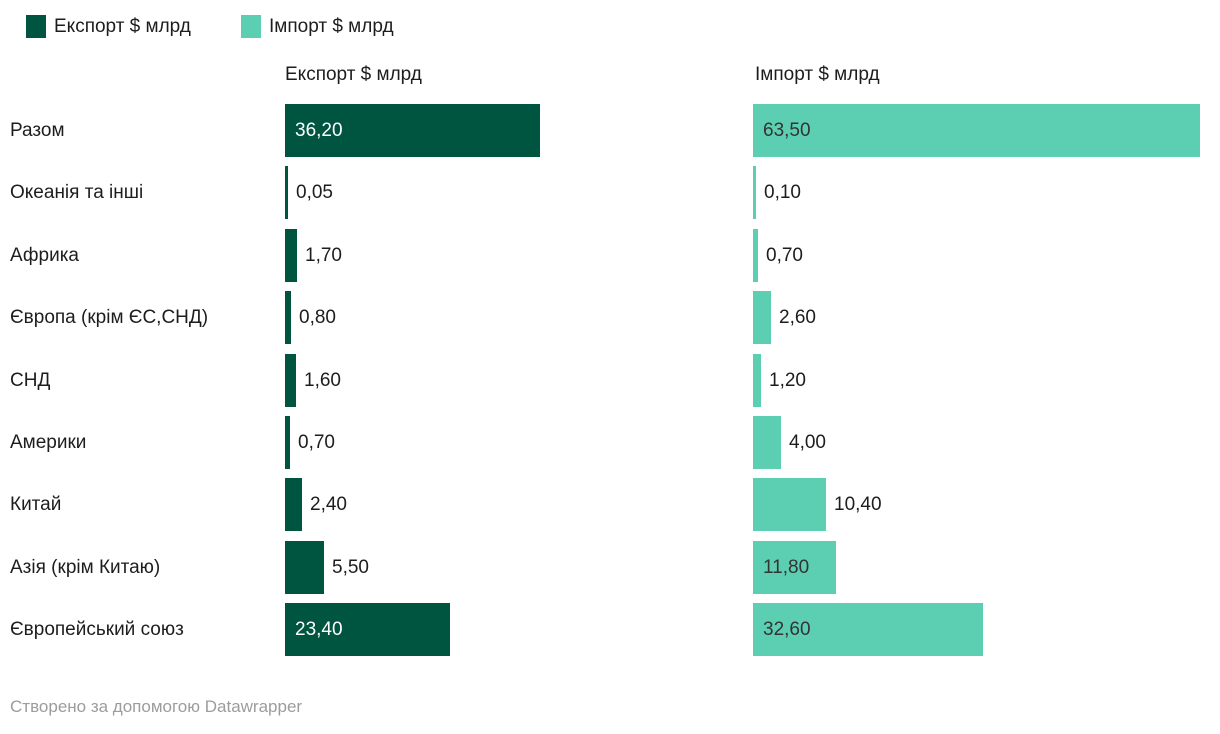 The image size is (1220, 734). What do you see at coordinates (36, 26) in the screenshot?
I see `legend-swatch-export-icon` at bounding box center [36, 26].